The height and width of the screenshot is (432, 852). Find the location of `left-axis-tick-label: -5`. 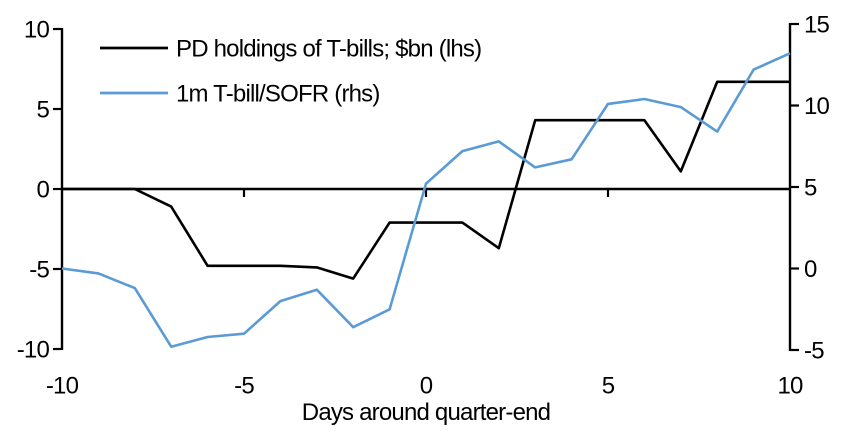

left-axis-tick-label: -5 is located at coordinates (39, 269).